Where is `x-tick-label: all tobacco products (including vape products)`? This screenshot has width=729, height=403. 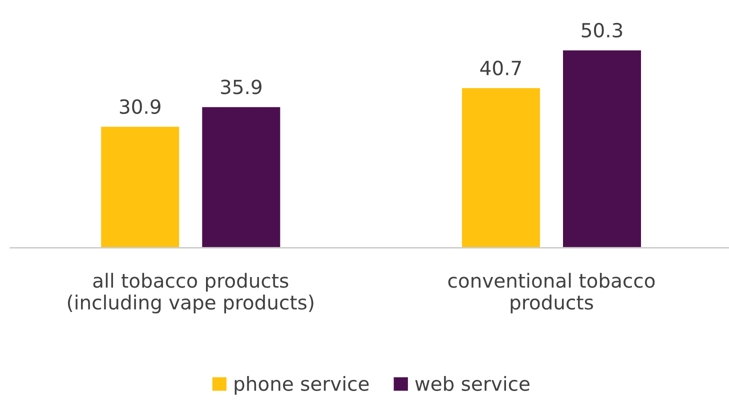
x-tick-label: all tobacco products (including vape products) is located at coordinates (191, 293).